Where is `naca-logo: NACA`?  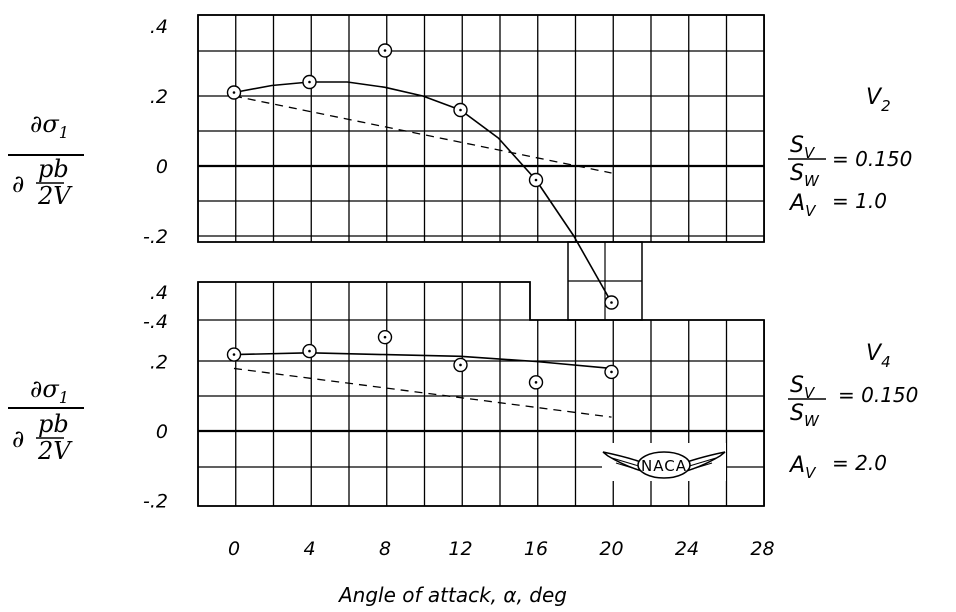
naca-logo: NACA is located at coordinates (664, 462).